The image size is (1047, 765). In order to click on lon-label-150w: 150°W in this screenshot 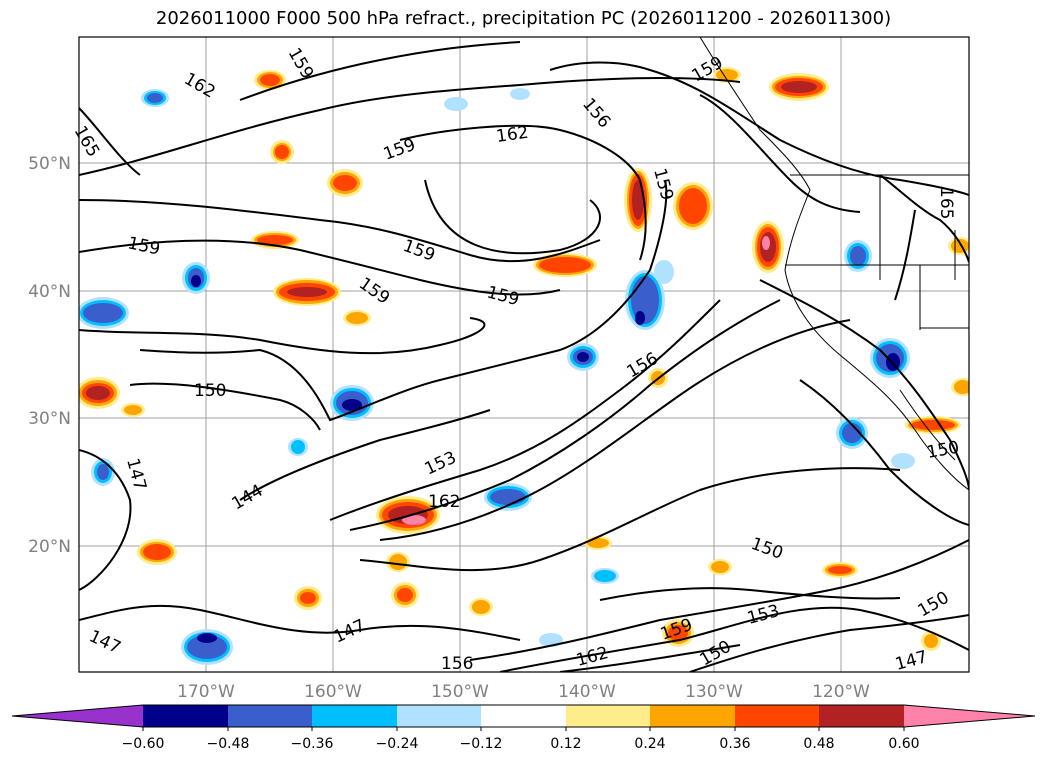, I will do `click(460, 692)`.